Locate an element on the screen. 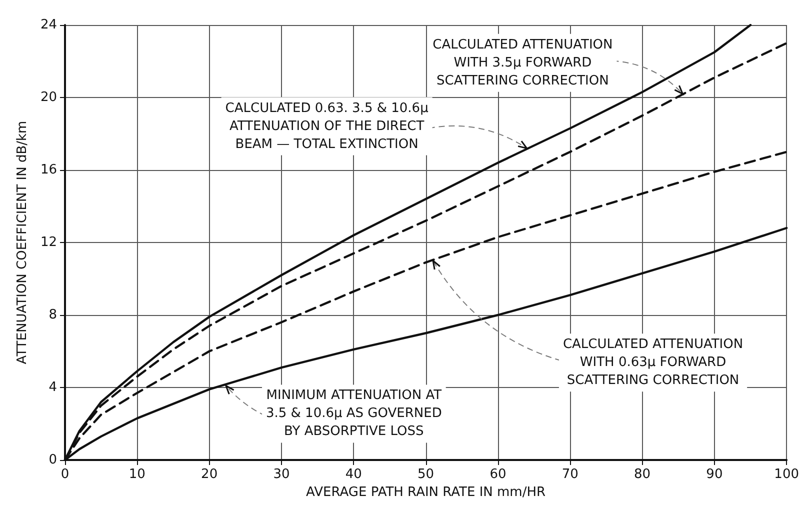  x-tick-label: 30 is located at coordinates (281, 474).